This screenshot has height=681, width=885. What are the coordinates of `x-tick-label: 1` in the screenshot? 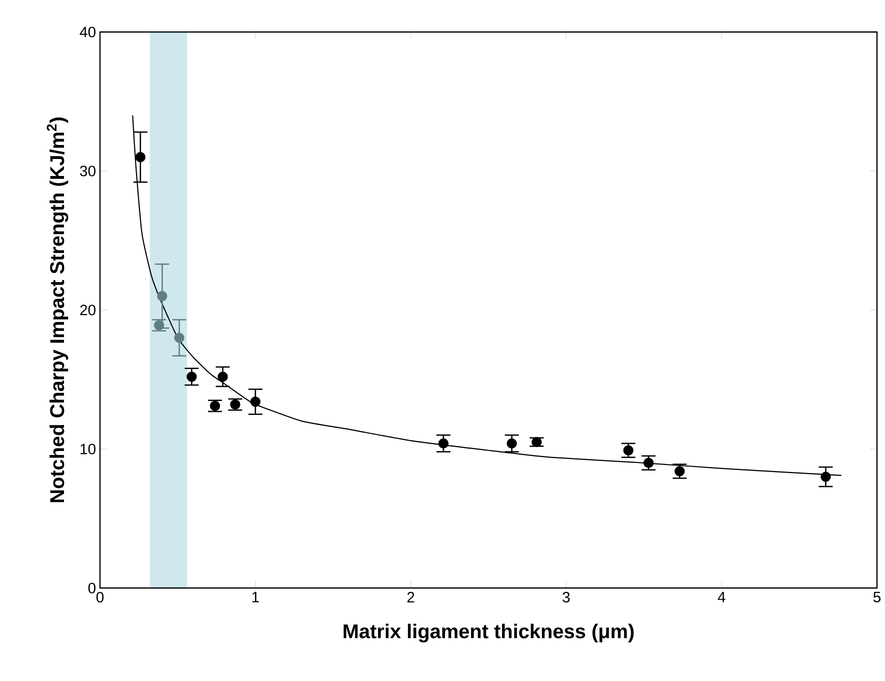 It's located at (255, 597).